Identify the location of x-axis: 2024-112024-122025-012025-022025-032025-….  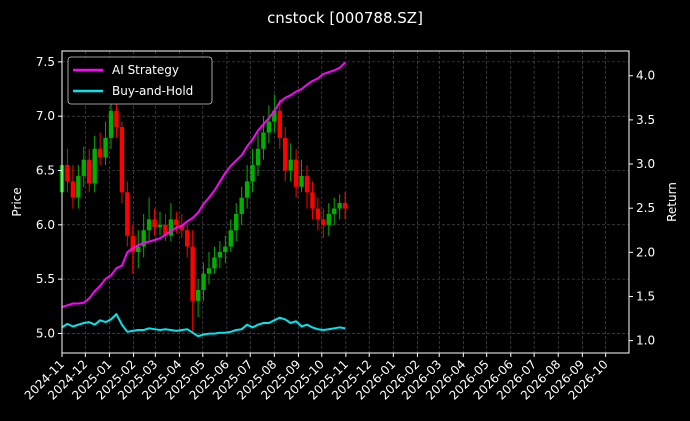
(316, 378).